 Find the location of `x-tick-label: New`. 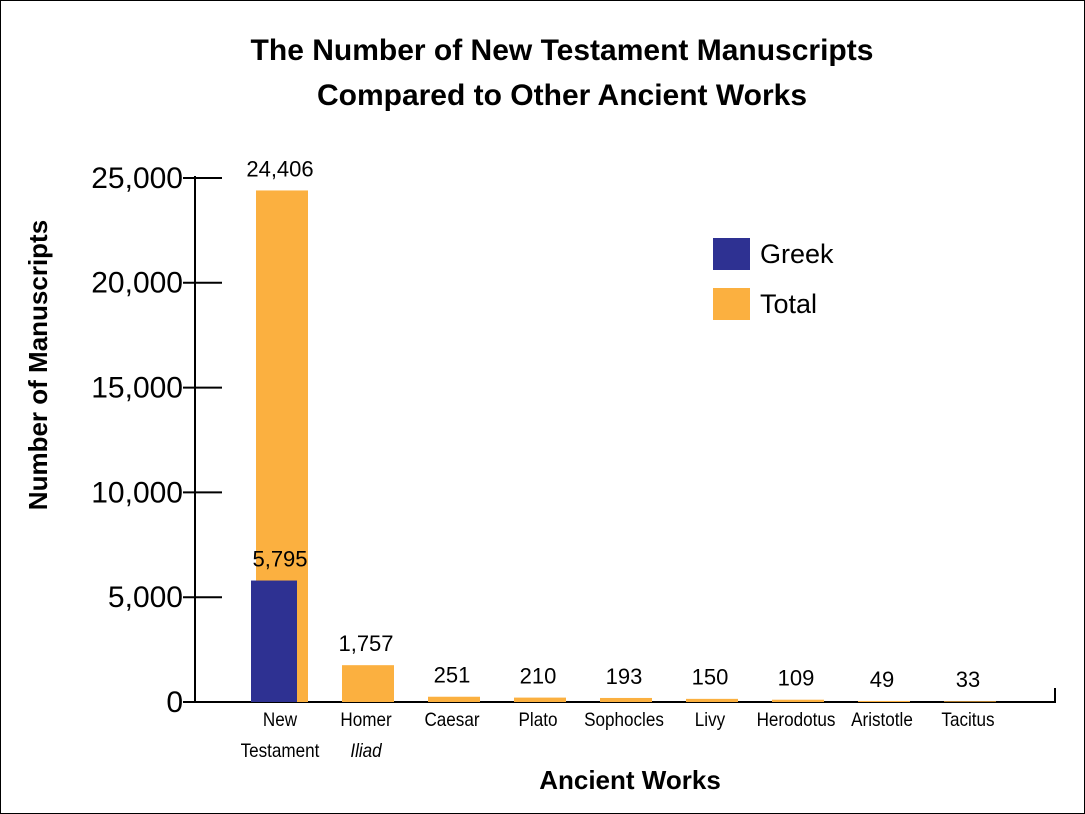

x-tick-label: New is located at coordinates (280, 719).